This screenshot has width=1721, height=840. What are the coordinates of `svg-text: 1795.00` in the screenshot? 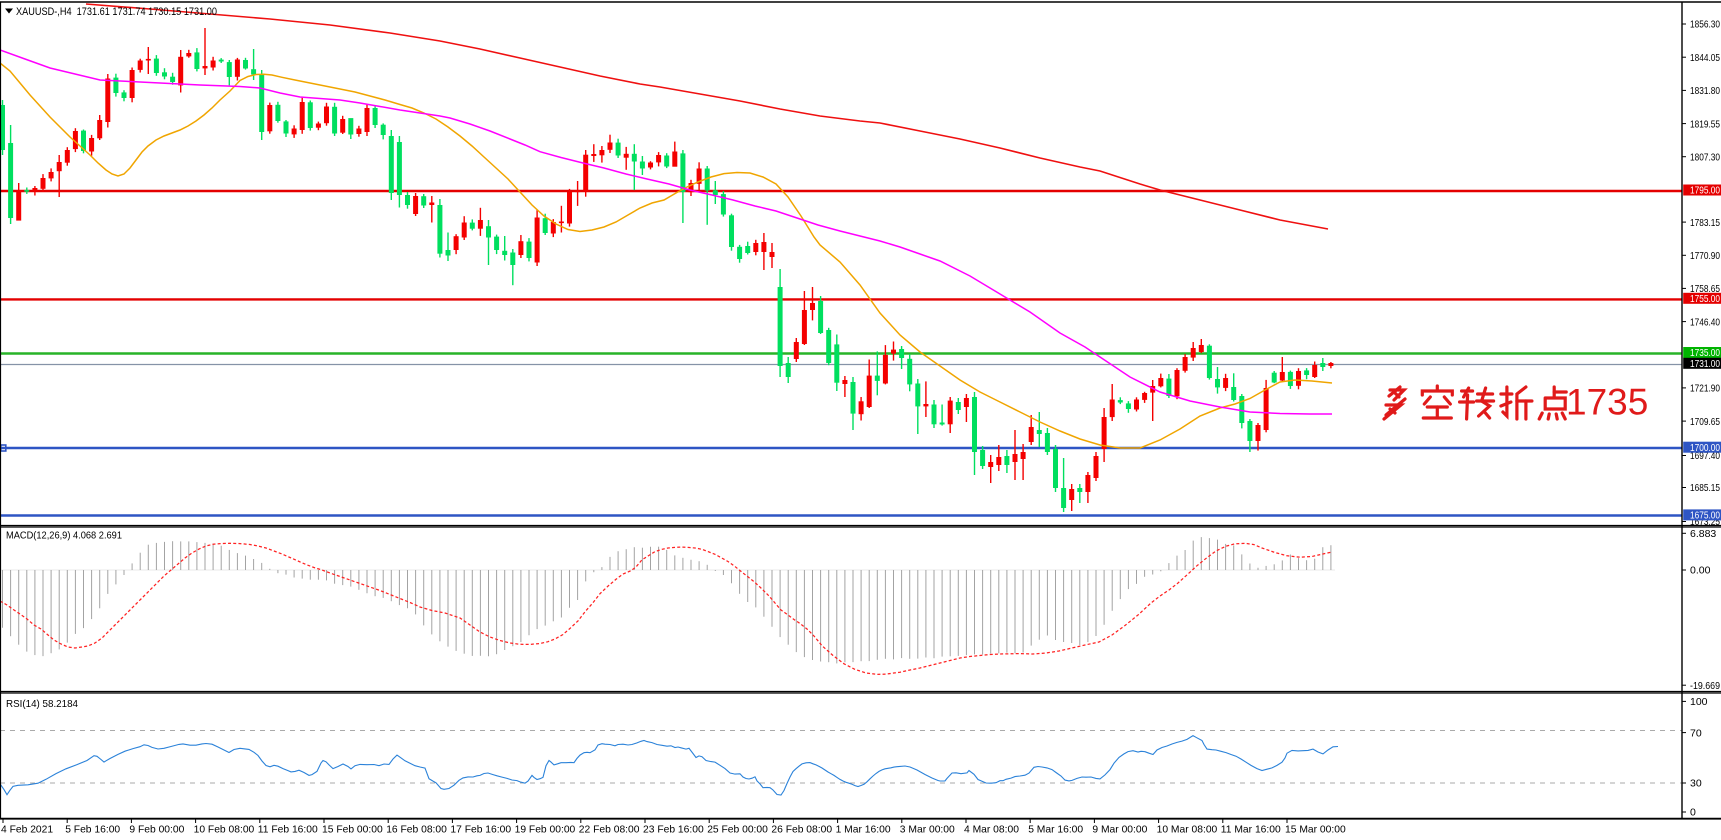 It's located at (1705, 191).